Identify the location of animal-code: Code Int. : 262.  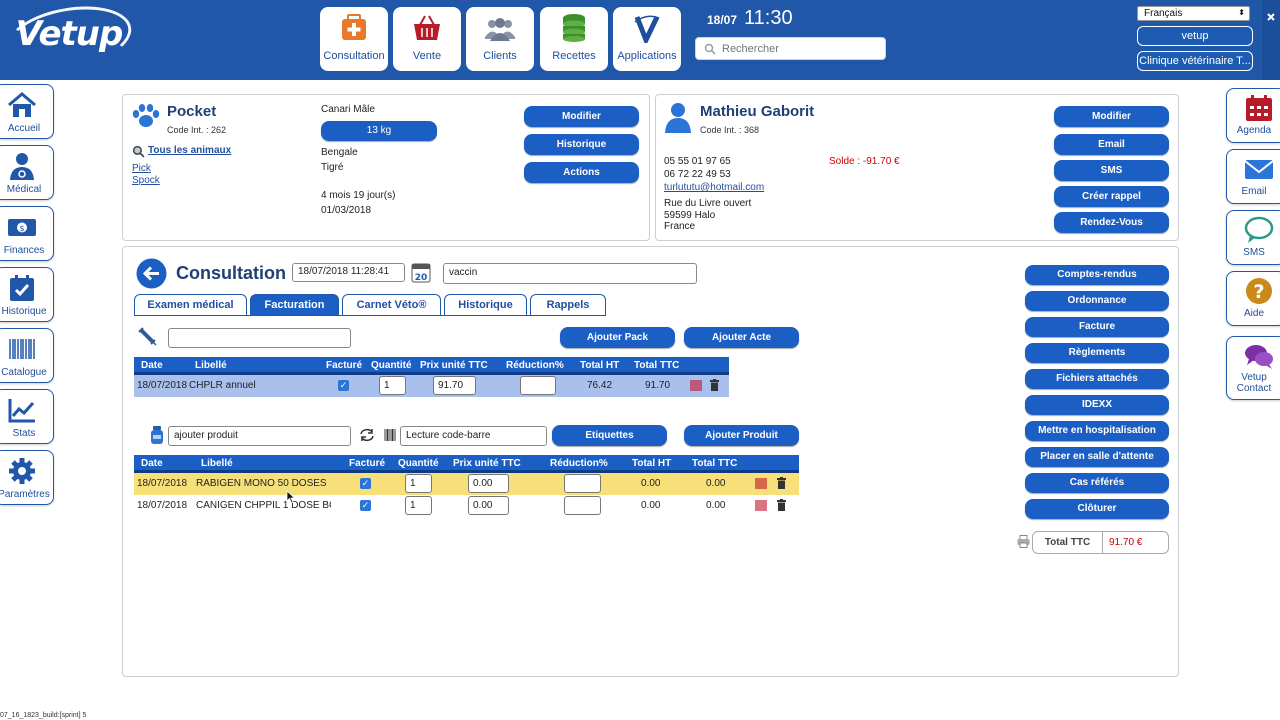
(197, 130).